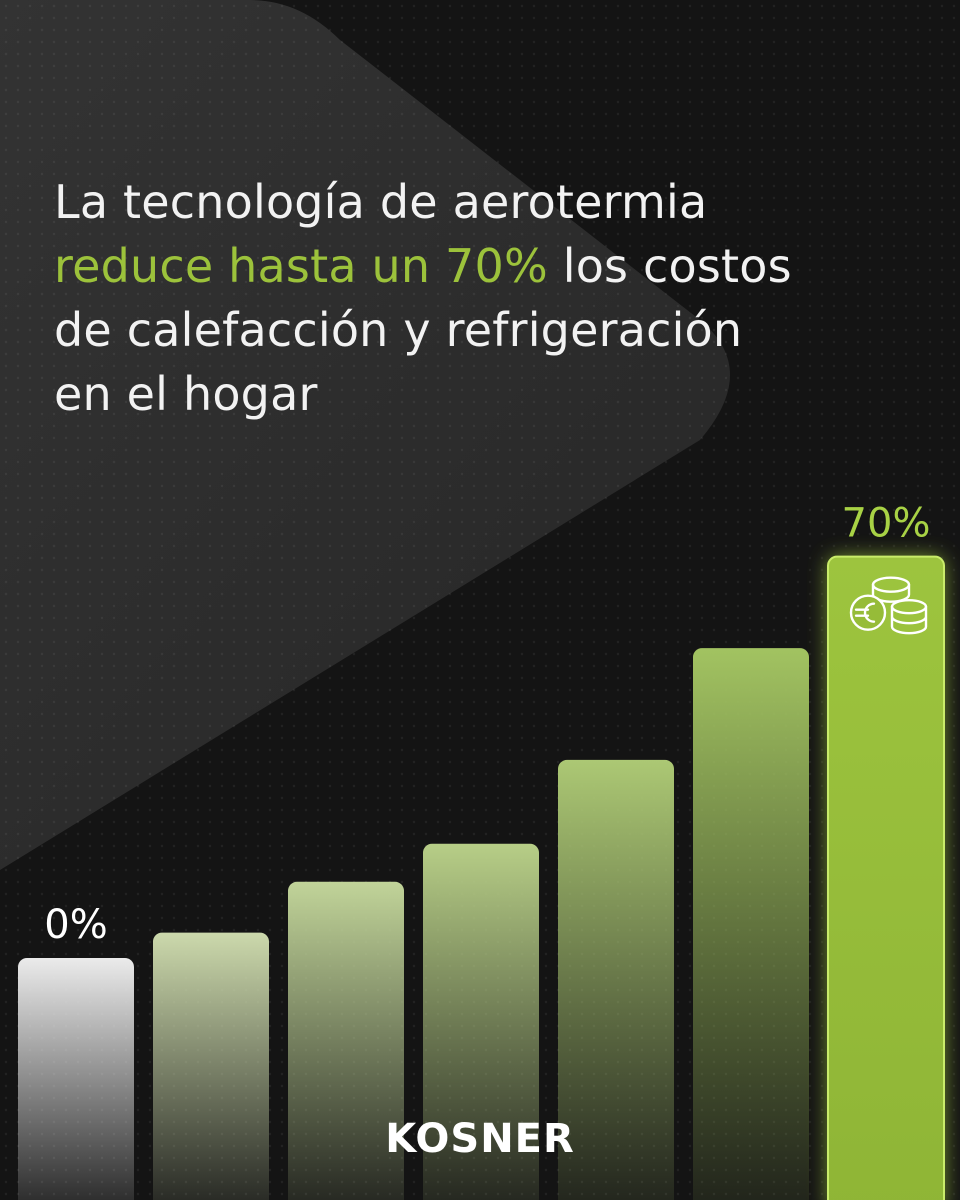 This screenshot has height=1200, width=960. What do you see at coordinates (301, 266) in the screenshot?
I see `headline-highlight: reduce hasta un 70%` at bounding box center [301, 266].